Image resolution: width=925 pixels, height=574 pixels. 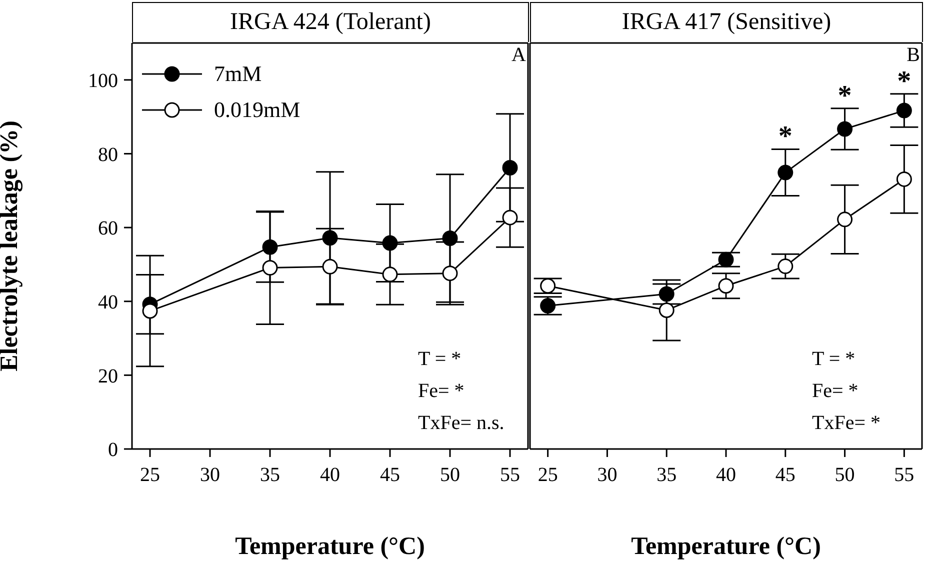 What do you see at coordinates (108, 155) in the screenshot?
I see `y-tick-label: 80` at bounding box center [108, 155].